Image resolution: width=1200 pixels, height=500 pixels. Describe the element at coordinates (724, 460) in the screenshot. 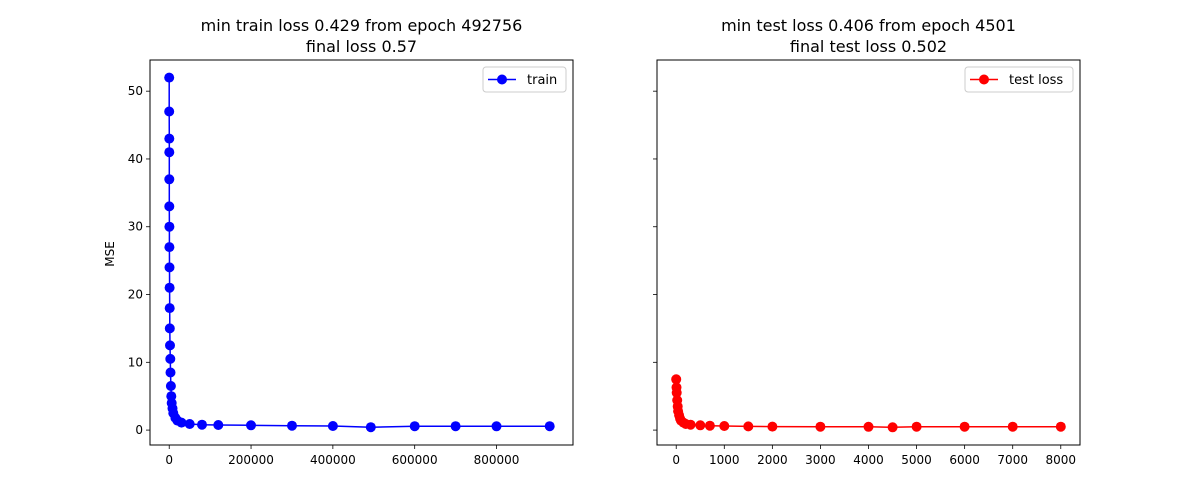

I see `x-tick-label: 1000` at that location.